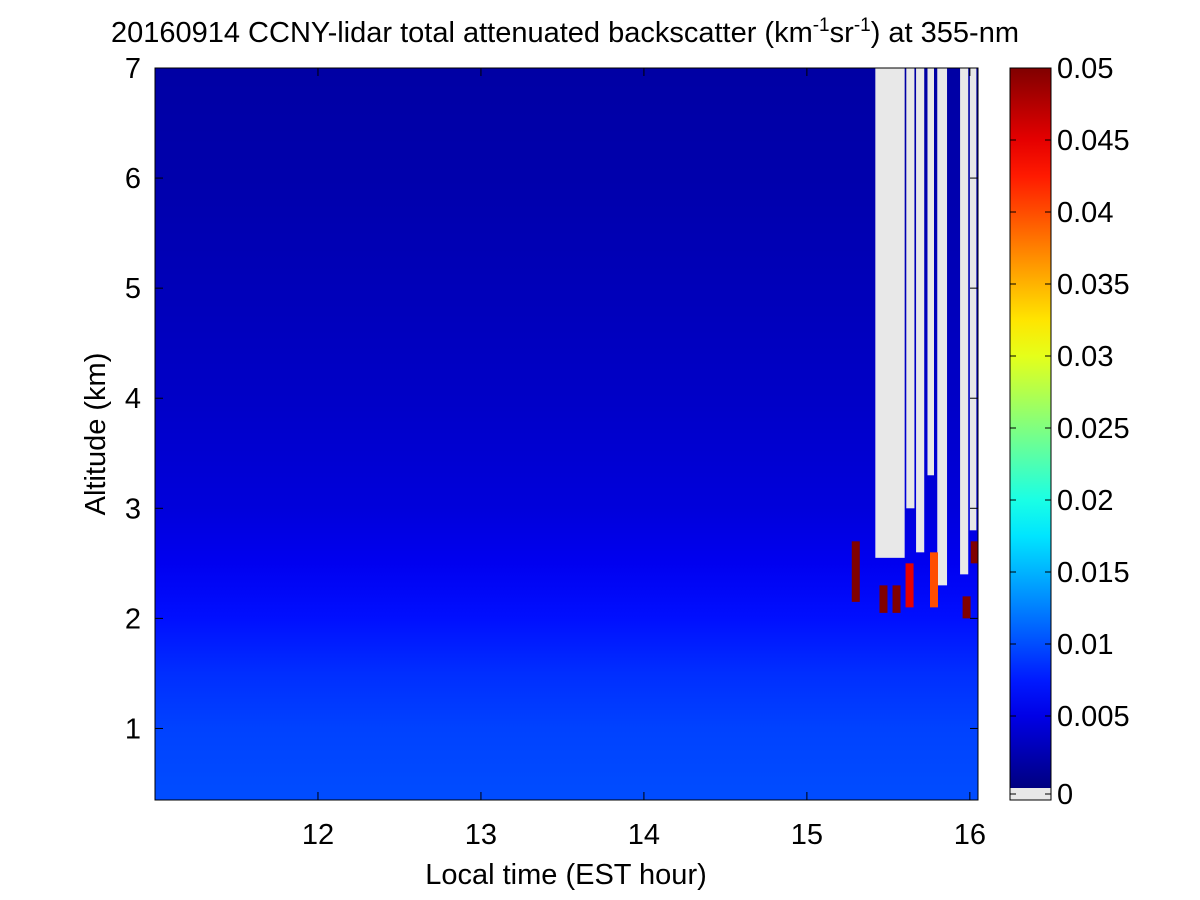 This screenshot has height=900, width=1200. Describe the element at coordinates (1030, 428) in the screenshot. I see `colorbar-gradient` at that location.